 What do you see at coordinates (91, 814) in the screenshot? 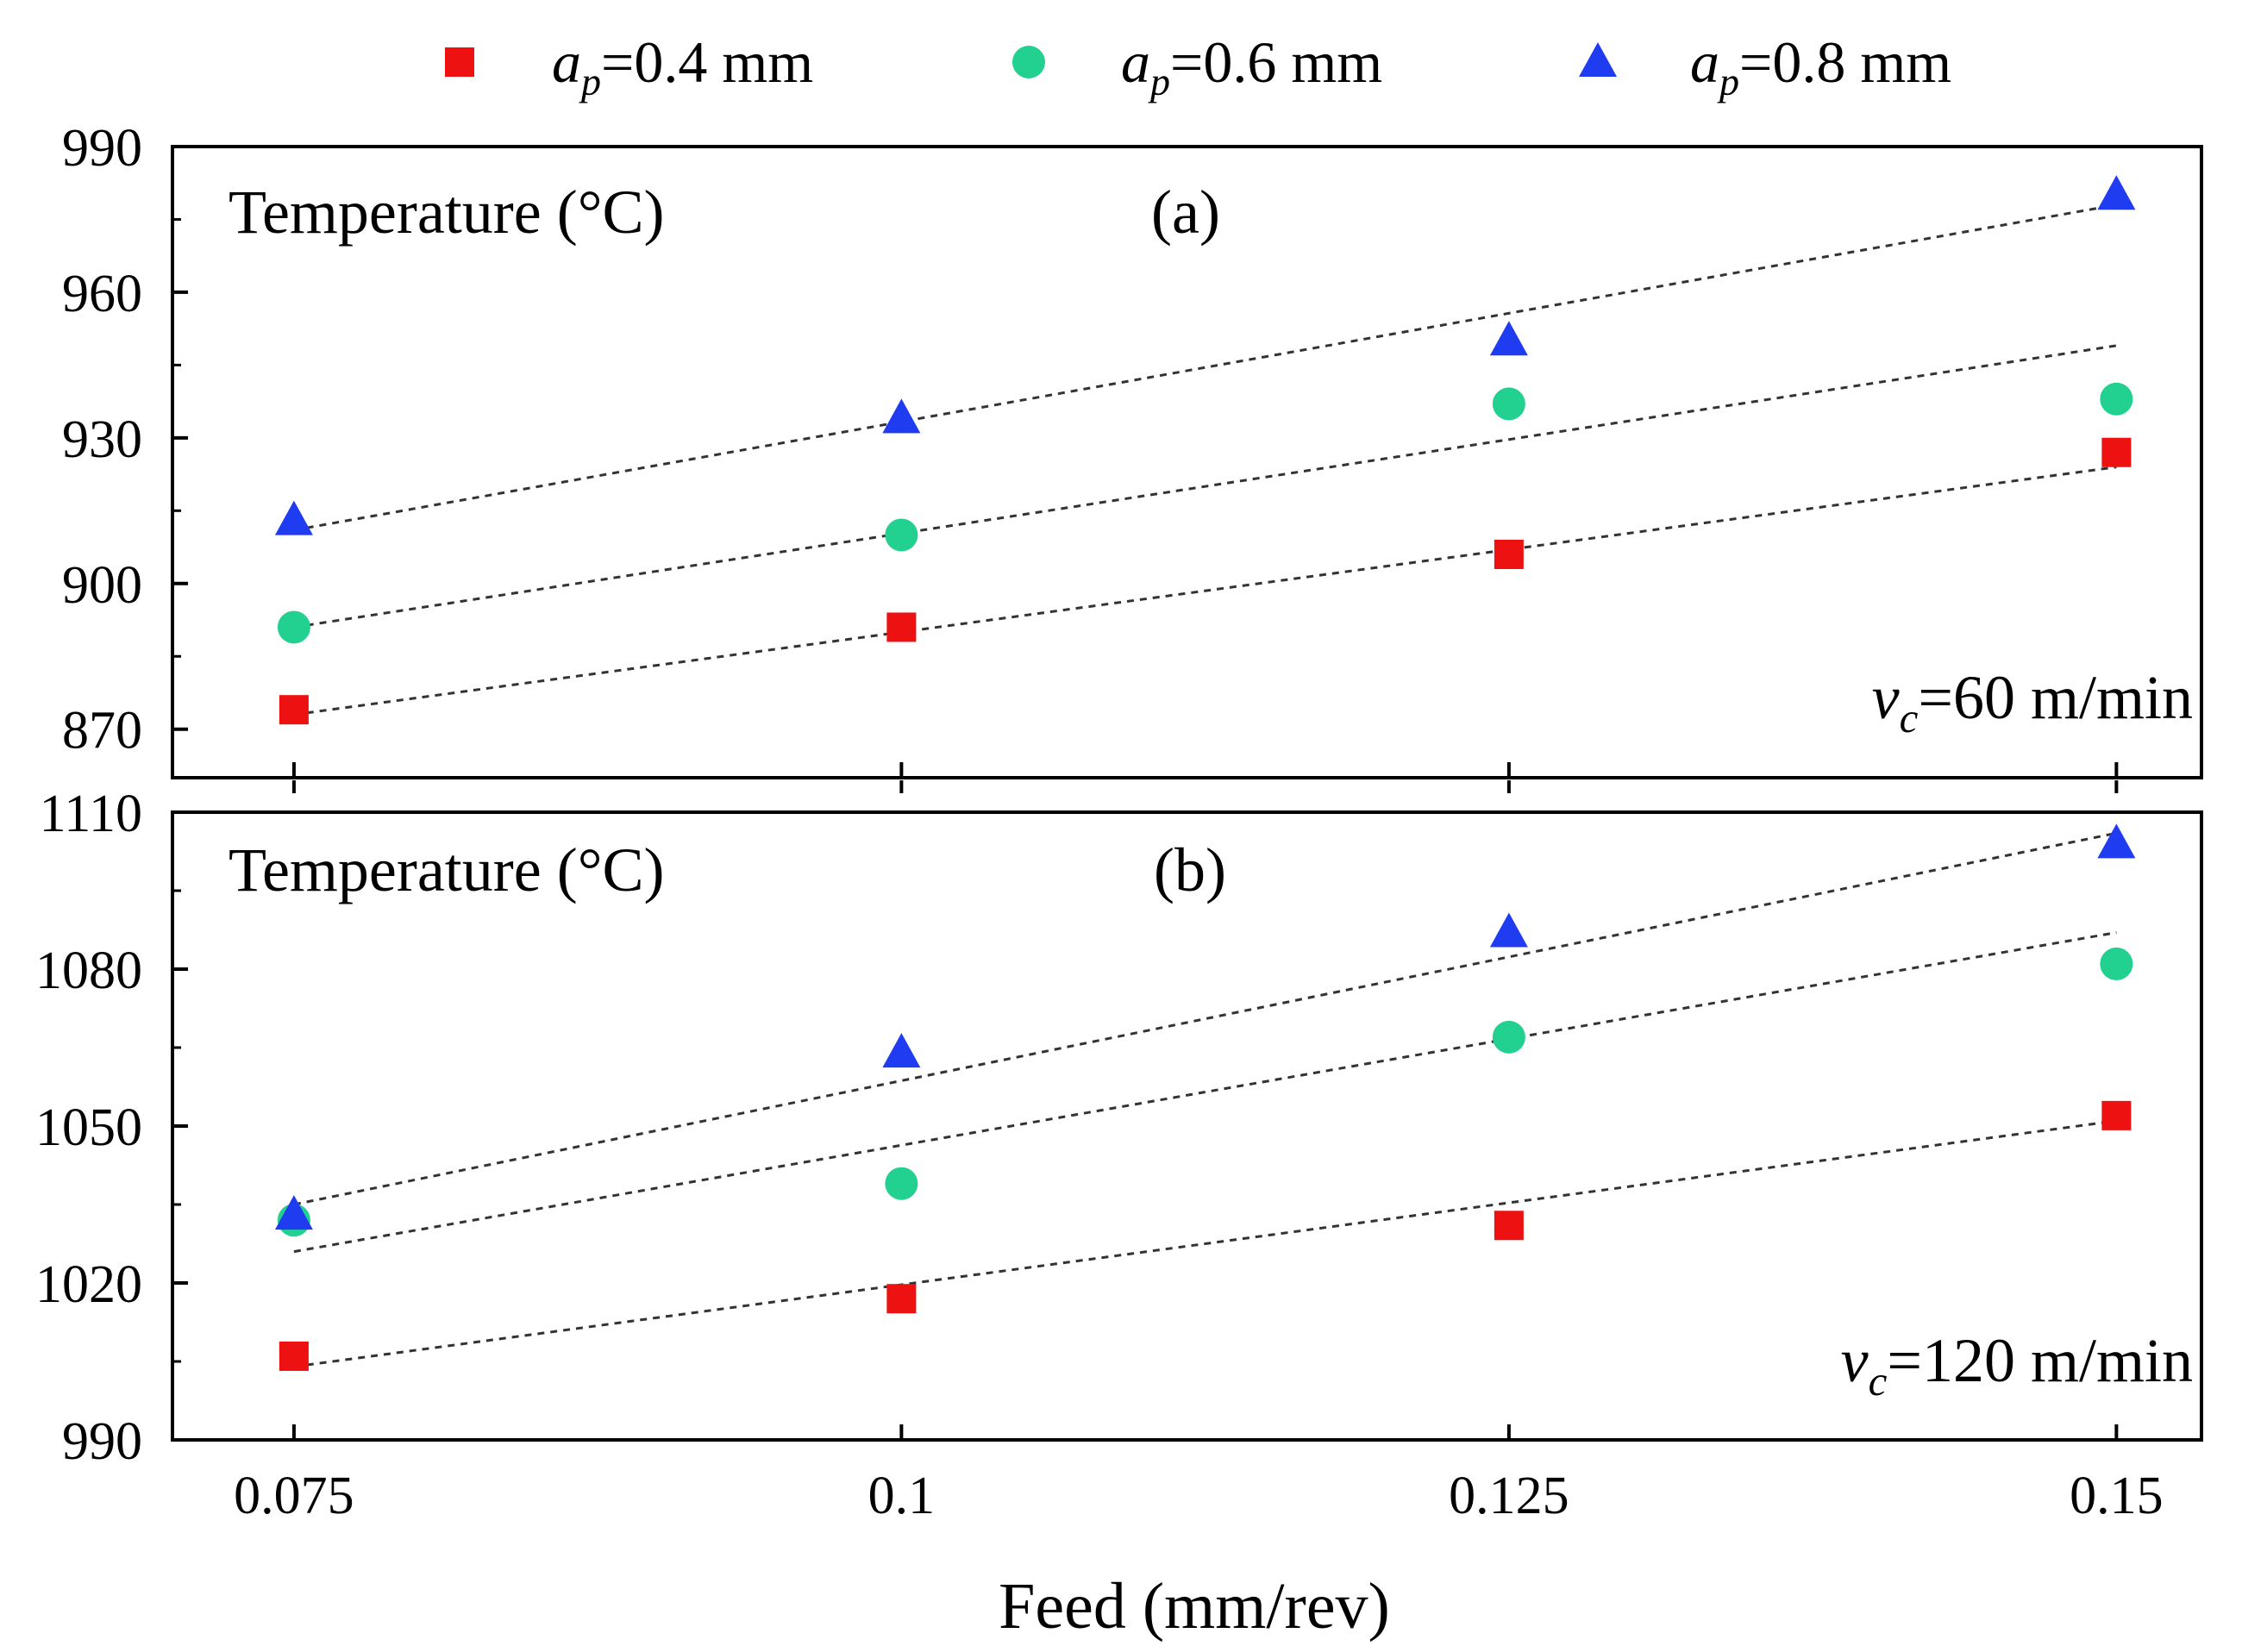
I see `y-tick-label-b-1110: 1110` at bounding box center [91, 814].